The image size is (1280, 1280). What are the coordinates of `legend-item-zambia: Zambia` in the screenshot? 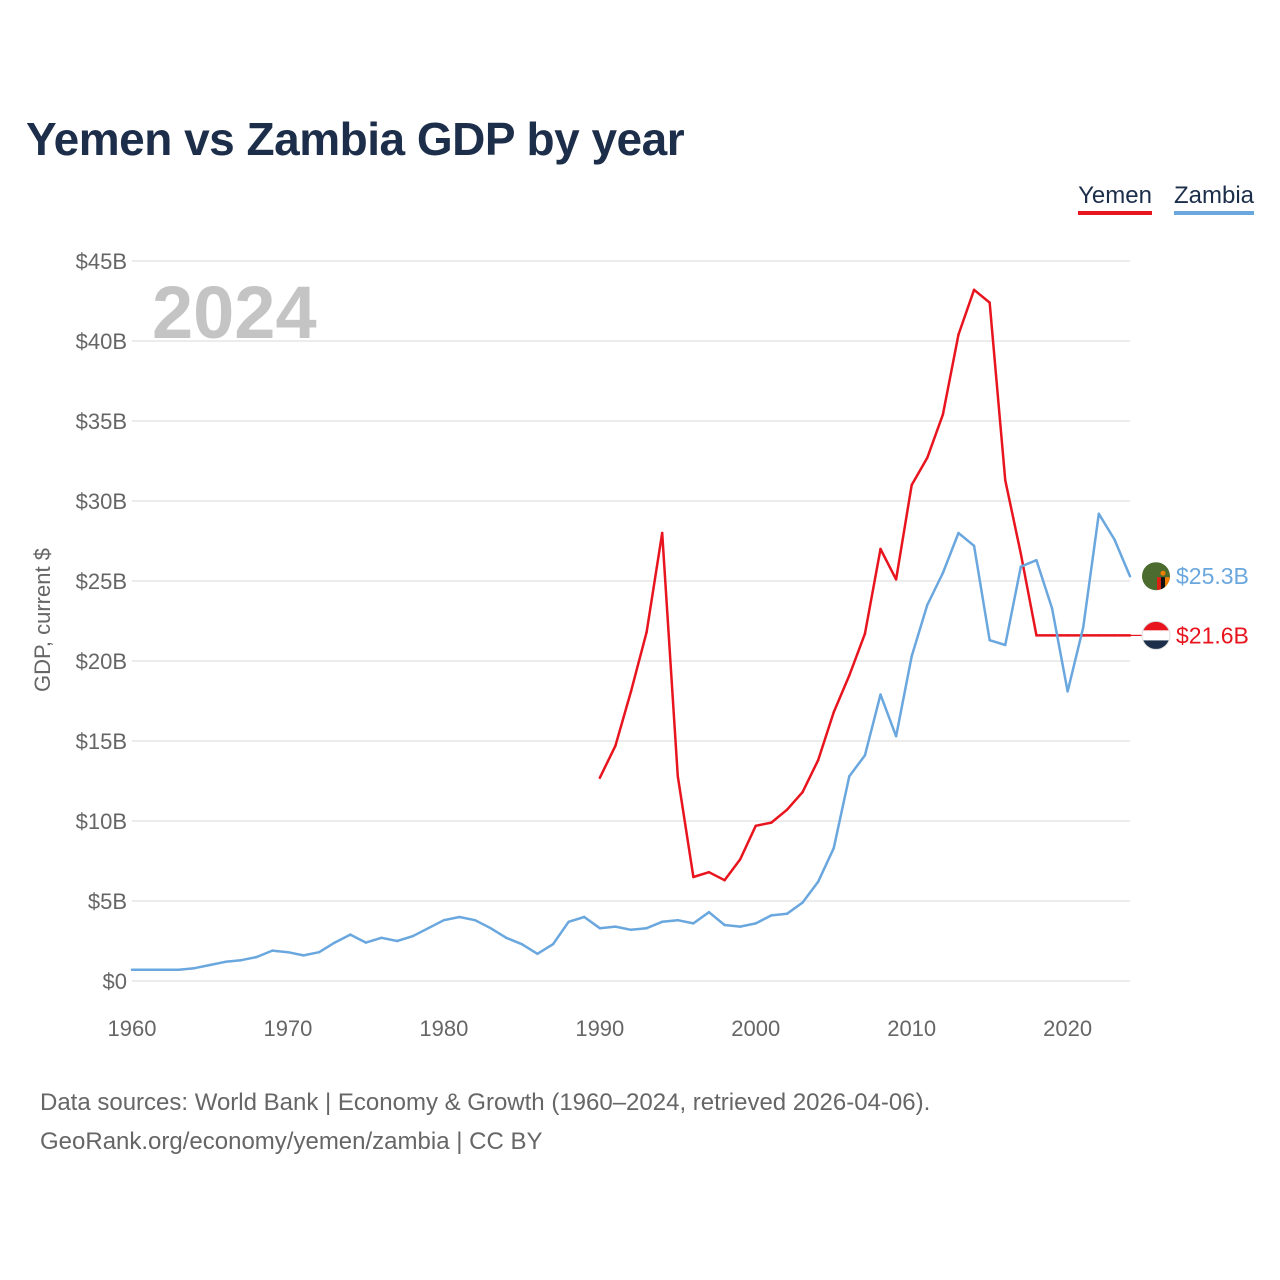 It's located at (1213, 198).